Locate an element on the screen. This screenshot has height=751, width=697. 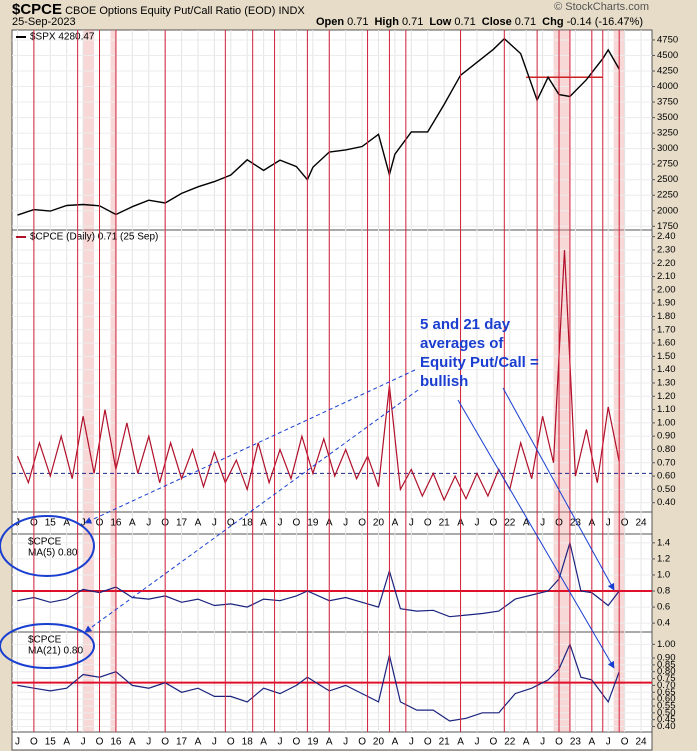
y-tick-label: 3750 is located at coordinates (667, 102).